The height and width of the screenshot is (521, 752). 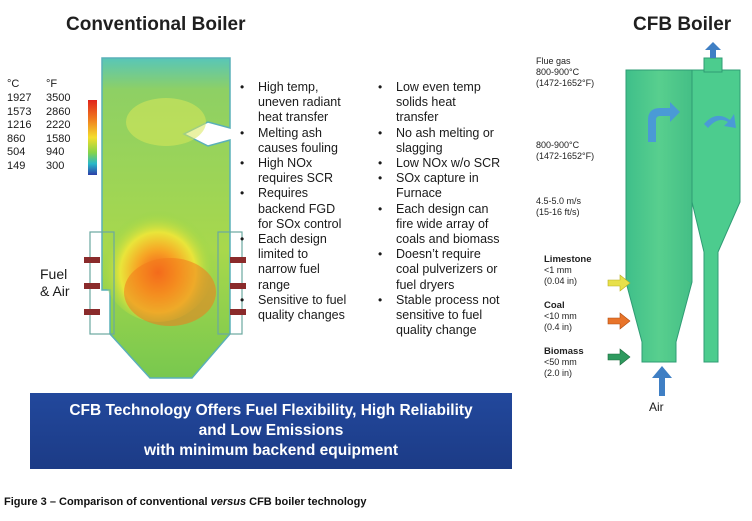 I want to click on limestone-feed-arrow, so click(x=619, y=283).